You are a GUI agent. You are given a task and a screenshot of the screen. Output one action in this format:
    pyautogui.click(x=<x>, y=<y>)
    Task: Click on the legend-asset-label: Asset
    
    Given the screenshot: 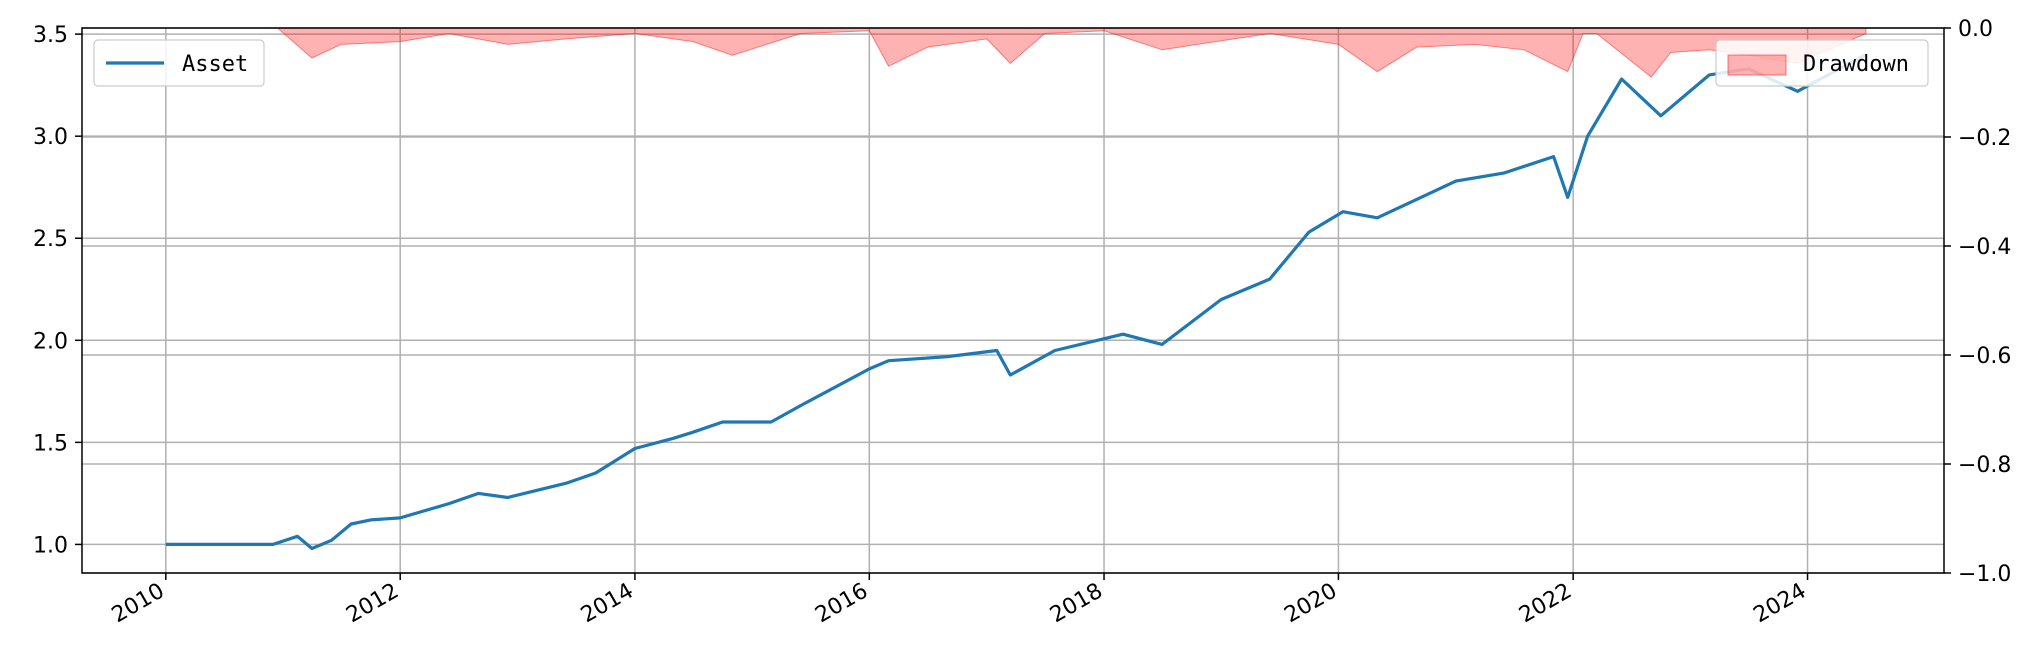 What is the action you would take?
    pyautogui.click(x=215, y=64)
    